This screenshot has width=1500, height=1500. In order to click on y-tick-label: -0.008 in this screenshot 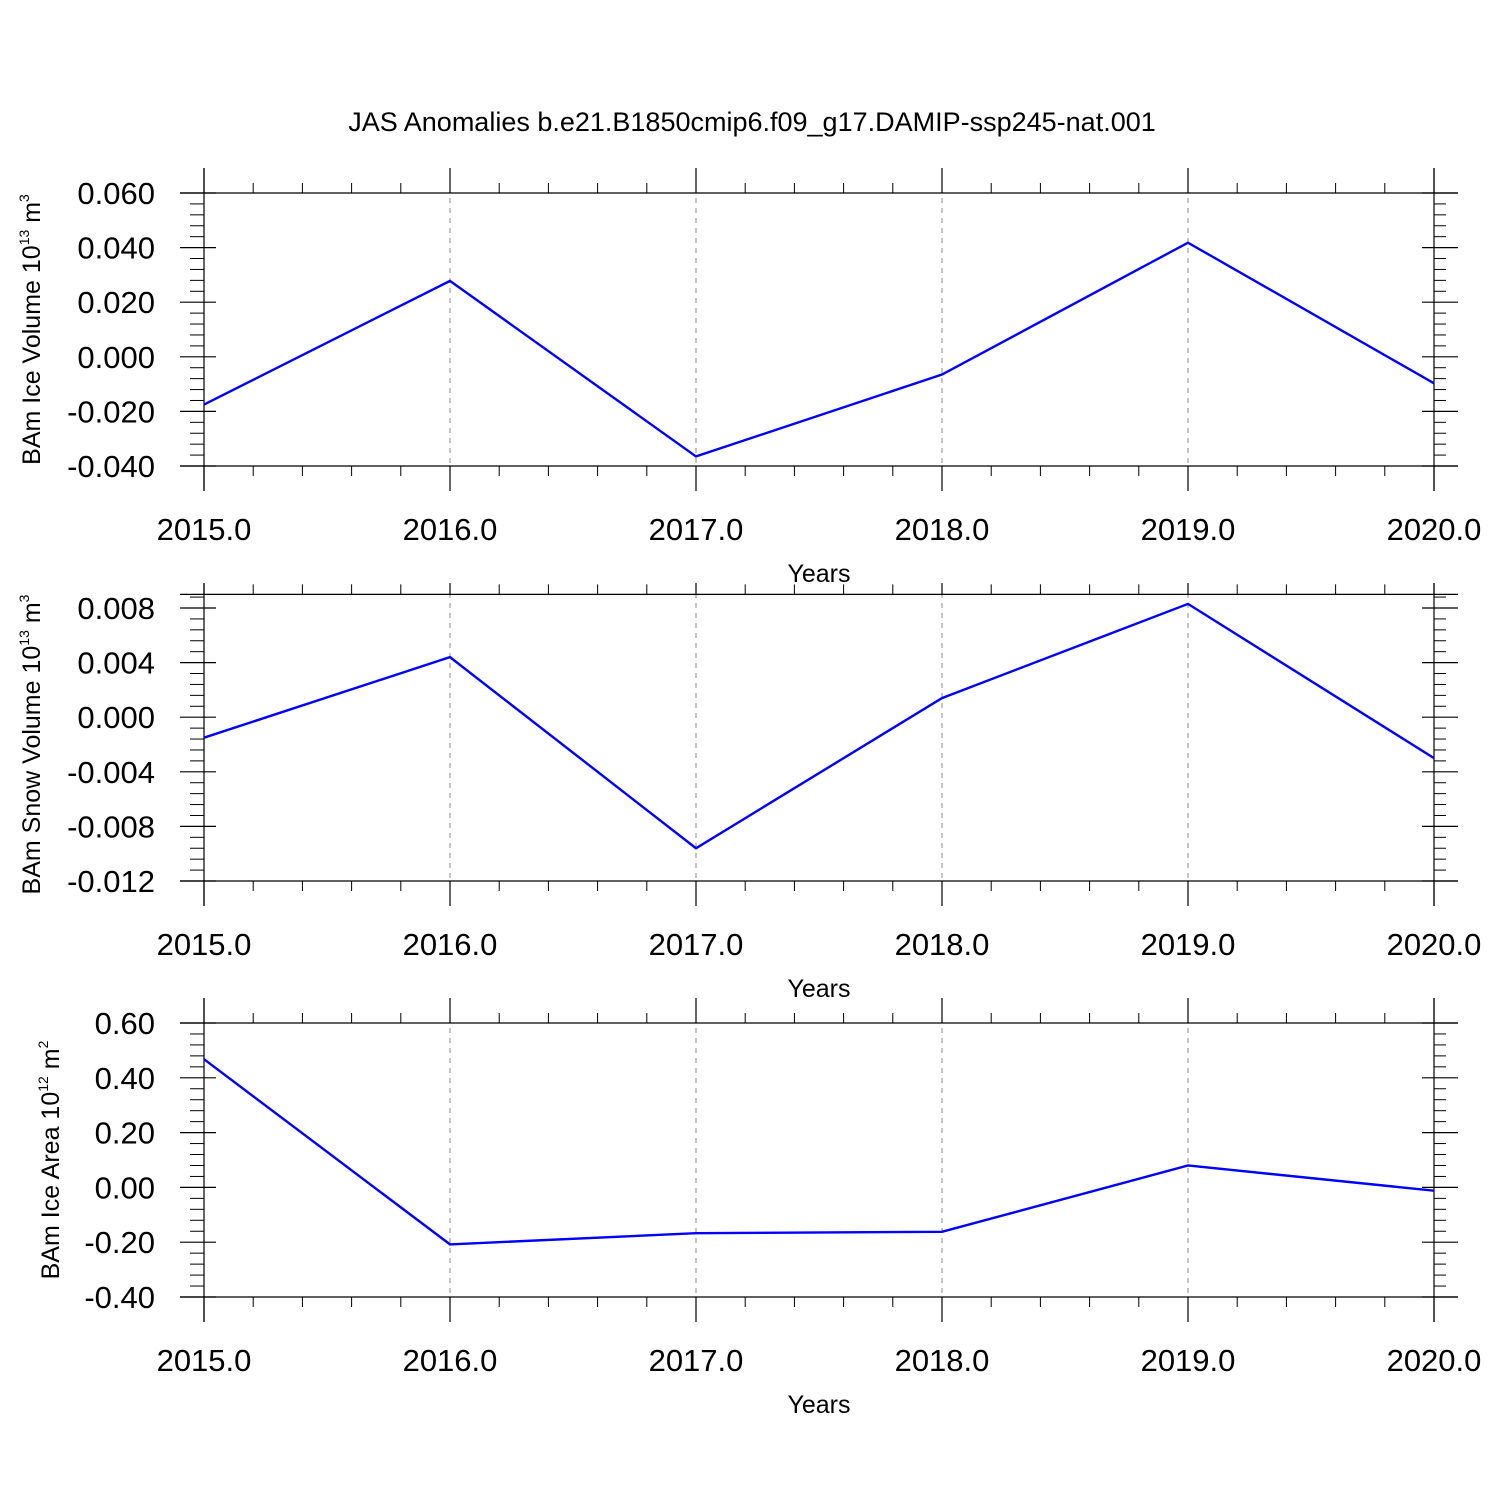, I will do `click(111, 826)`.